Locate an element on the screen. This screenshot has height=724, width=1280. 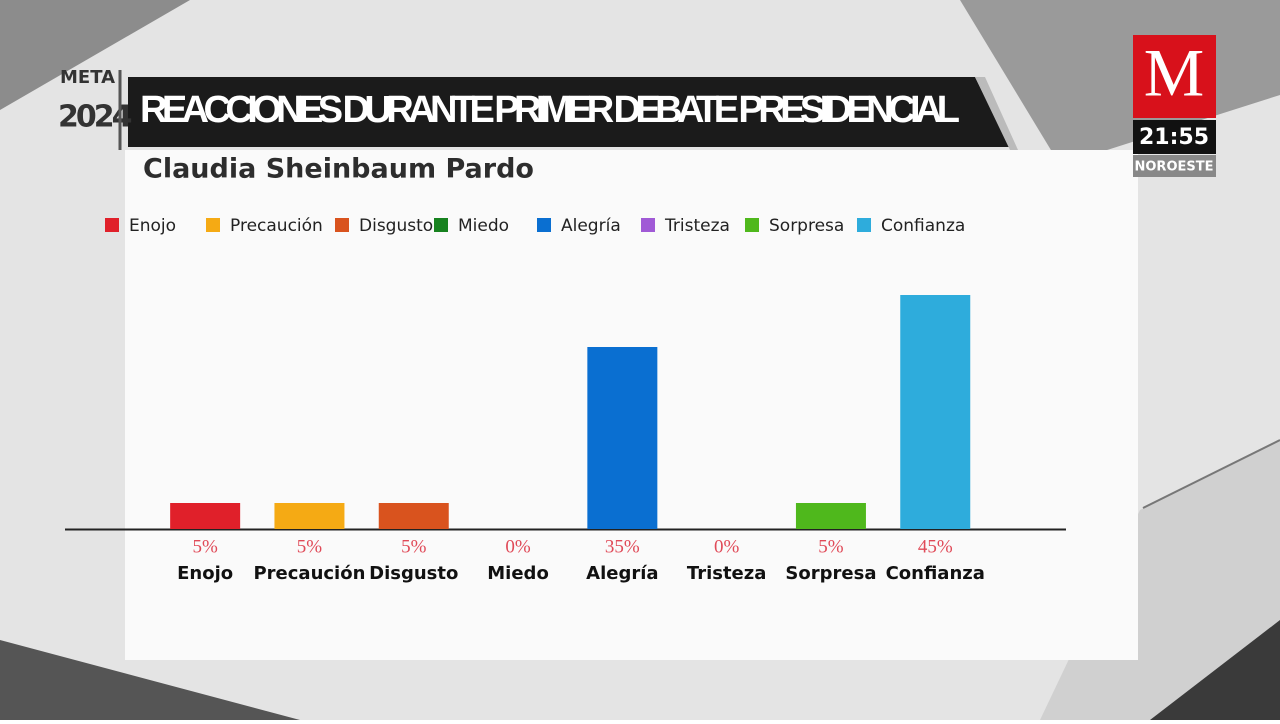
program-name: META is located at coordinates (87, 77).